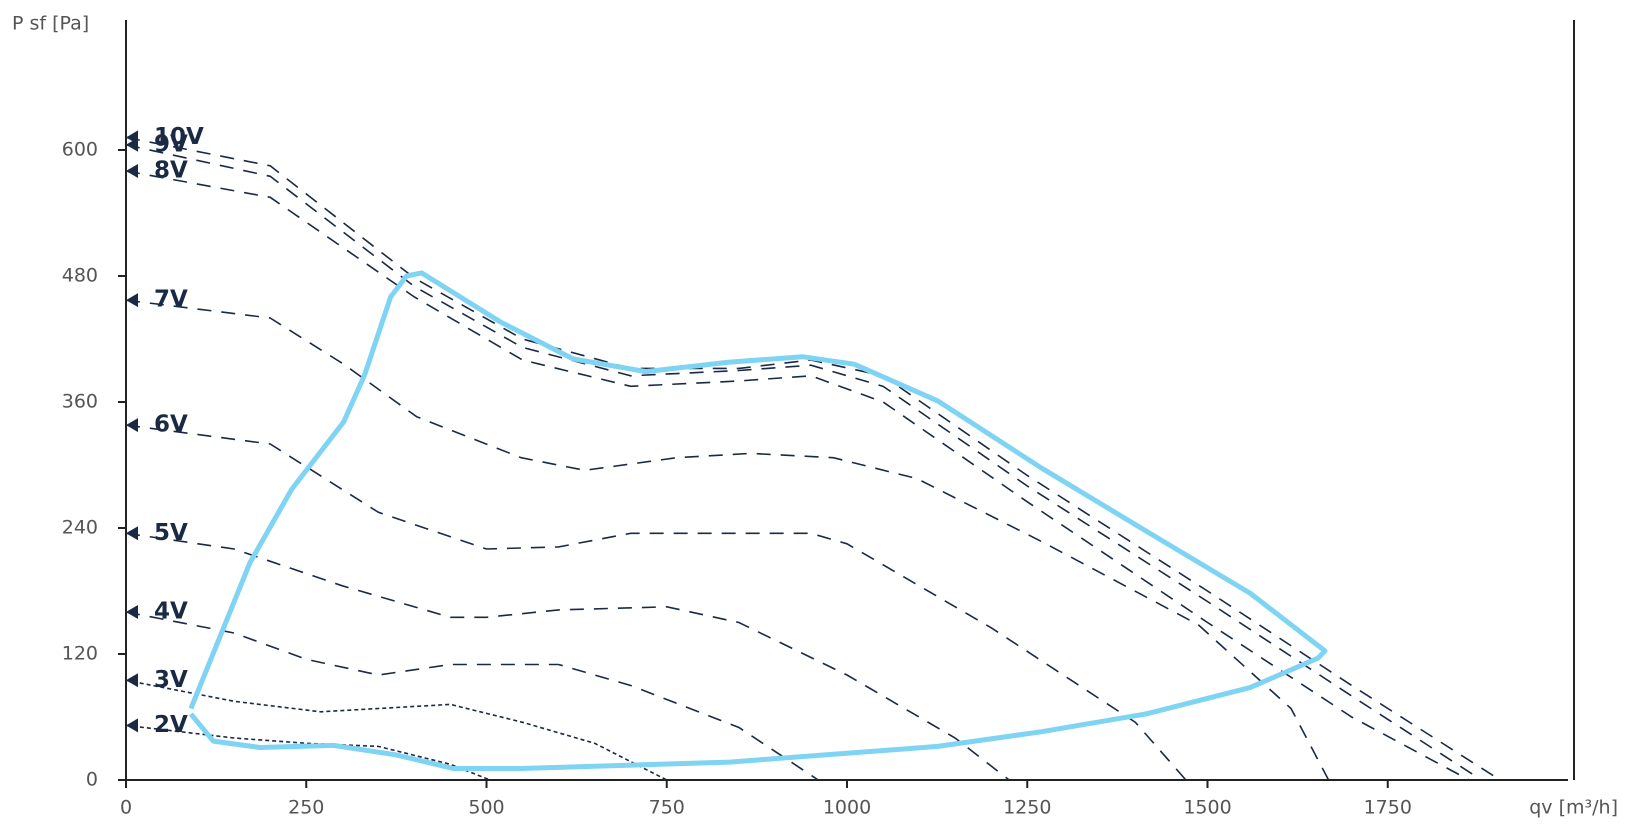  Describe the element at coordinates (171, 680) in the screenshot. I see `curve-label: 3V` at that location.